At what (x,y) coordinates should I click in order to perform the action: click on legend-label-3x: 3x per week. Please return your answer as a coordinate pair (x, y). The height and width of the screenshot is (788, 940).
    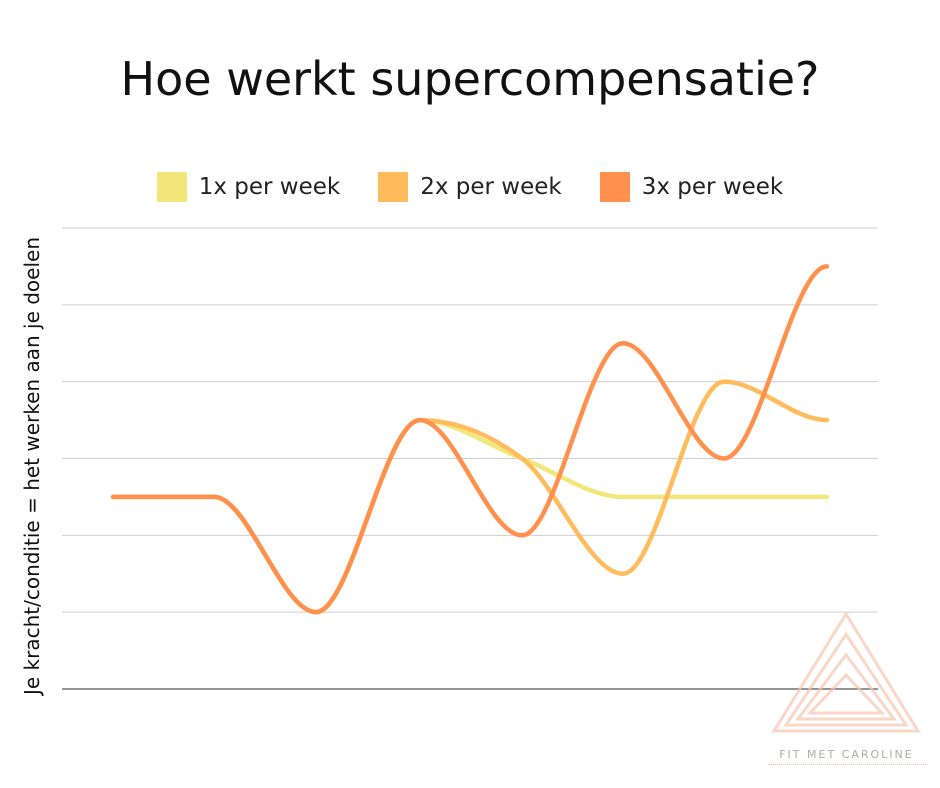
    Looking at the image, I should click on (712, 187).